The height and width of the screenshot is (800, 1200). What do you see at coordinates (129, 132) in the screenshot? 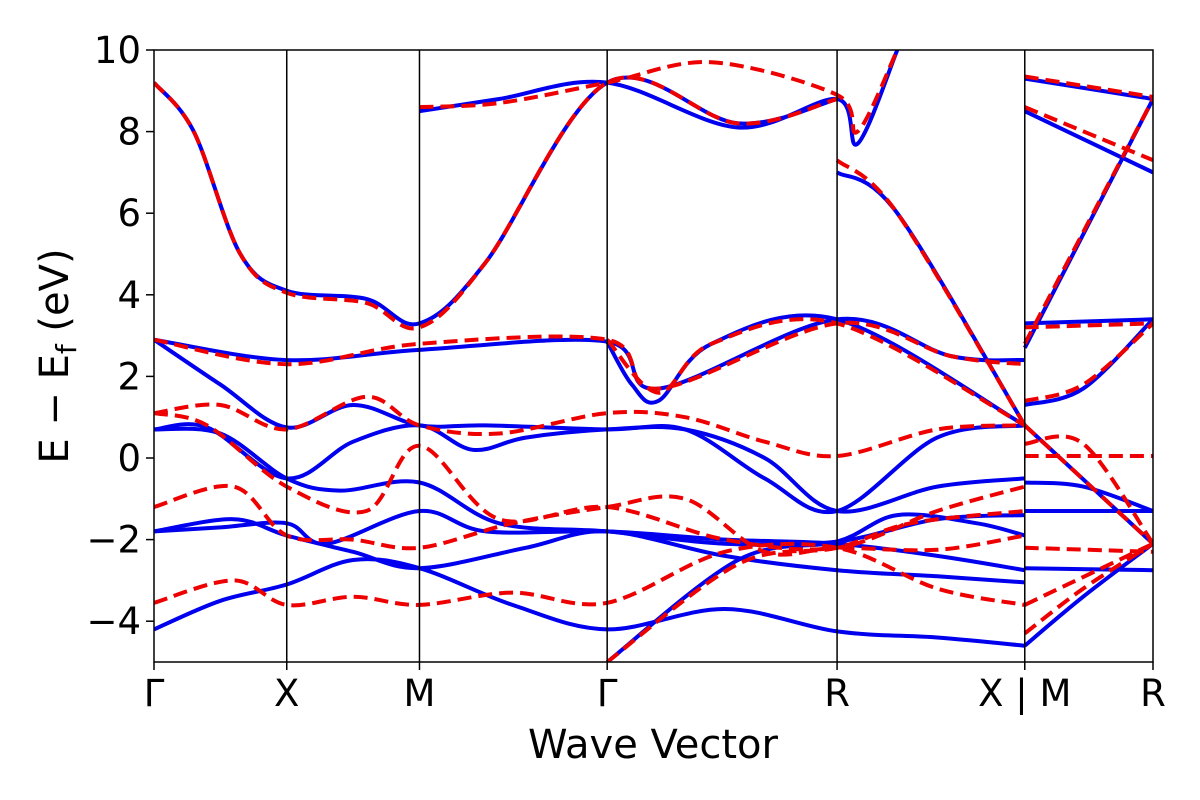
I see `y-tick-label: 8` at bounding box center [129, 132].